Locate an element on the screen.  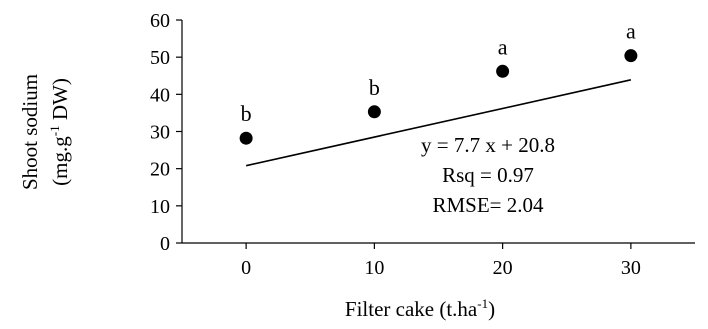
x-tick-label: 0 is located at coordinates (246, 268).